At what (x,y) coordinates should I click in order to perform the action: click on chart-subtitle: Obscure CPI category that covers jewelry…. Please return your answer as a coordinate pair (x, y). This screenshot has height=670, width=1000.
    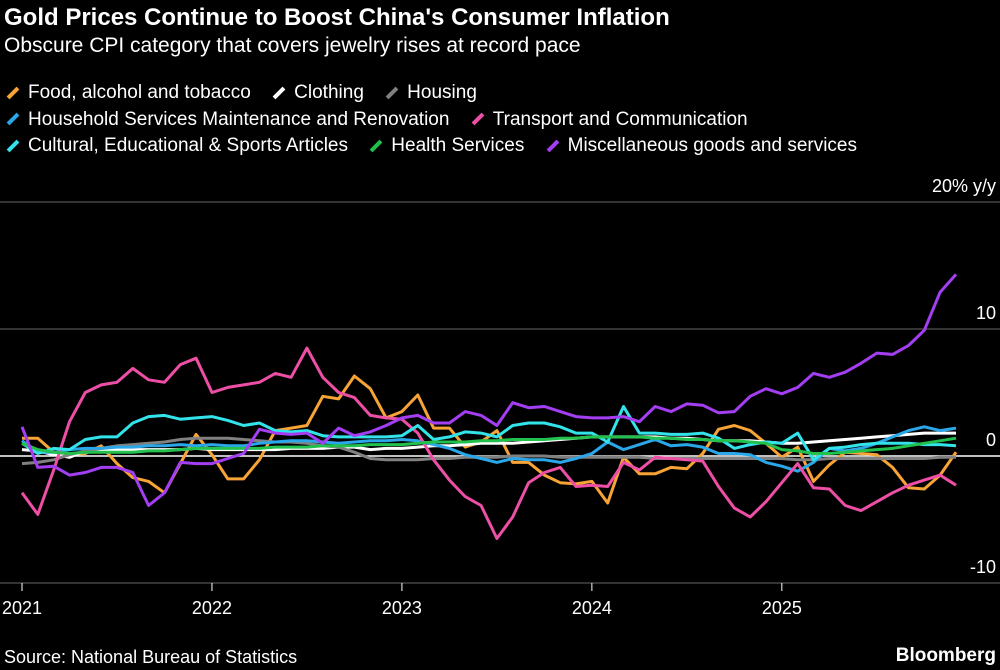
    Looking at the image, I should click on (292, 45).